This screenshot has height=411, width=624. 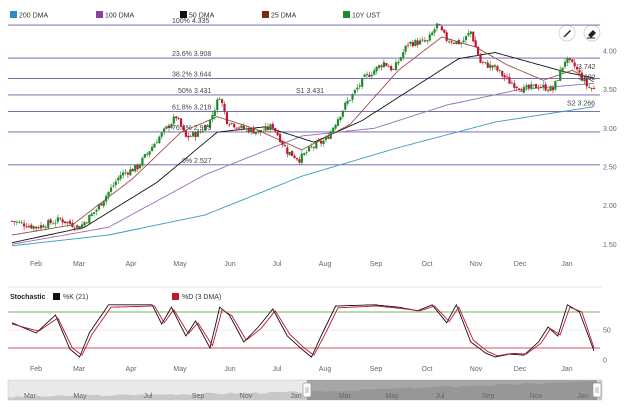 I want to click on navigator-label: Sep, so click(x=198, y=396).